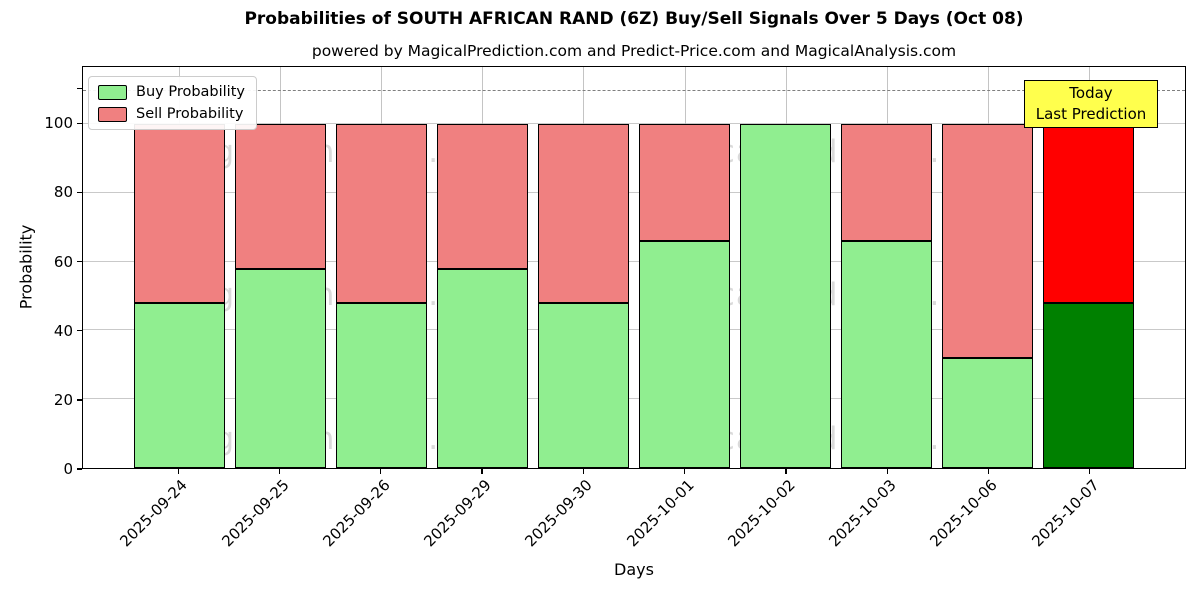  What do you see at coordinates (63, 192) in the screenshot?
I see `y-tick-label: 80` at bounding box center [63, 192].